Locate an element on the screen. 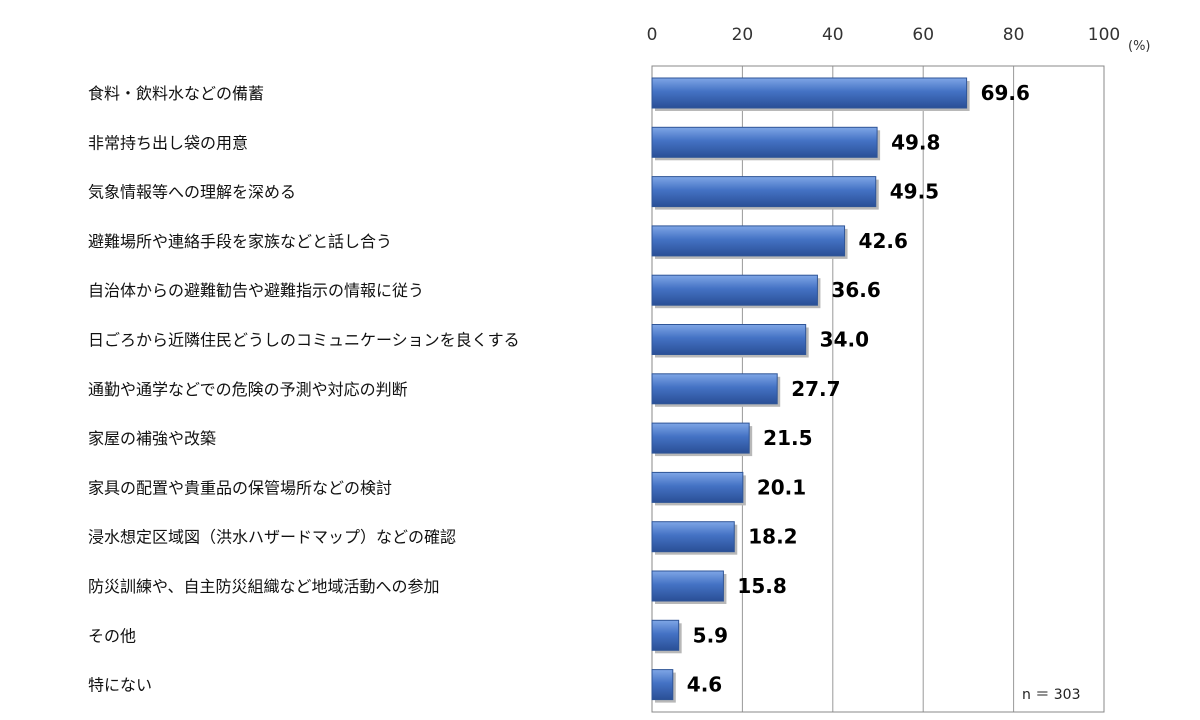 This screenshot has height=720, width=1200. bar-value-label: 49.8 is located at coordinates (915, 142).